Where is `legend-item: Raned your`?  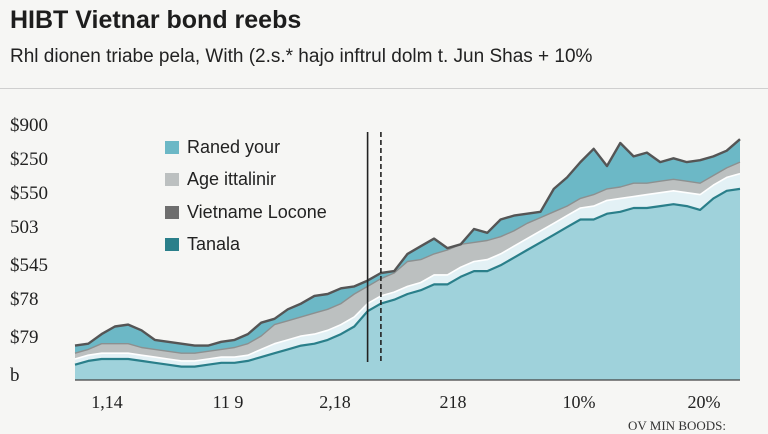
legend-item: Raned your is located at coordinates (246, 147).